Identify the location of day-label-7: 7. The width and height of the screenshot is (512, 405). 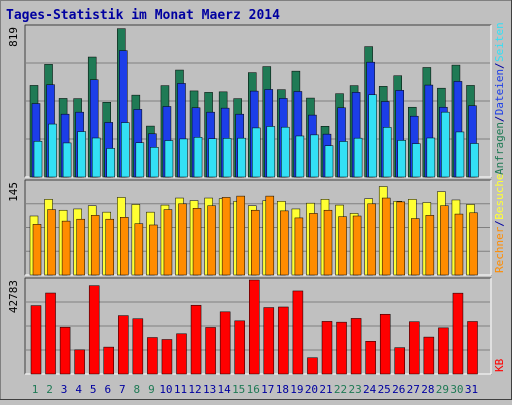
(122, 389).